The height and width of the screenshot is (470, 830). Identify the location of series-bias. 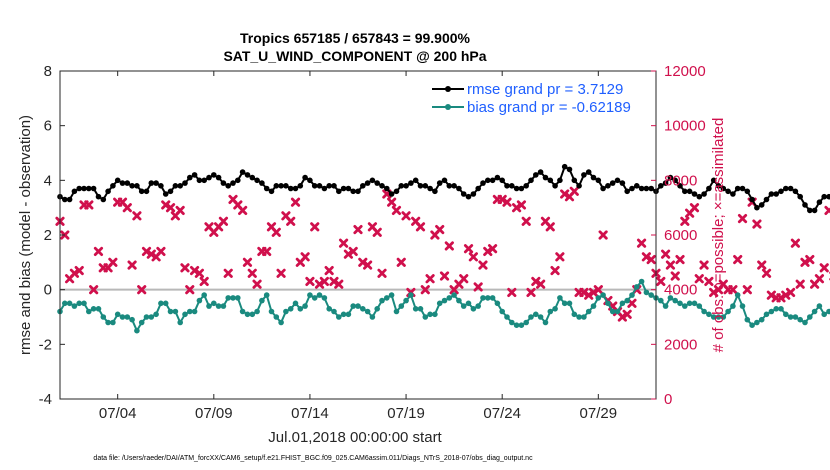
(443, 306).